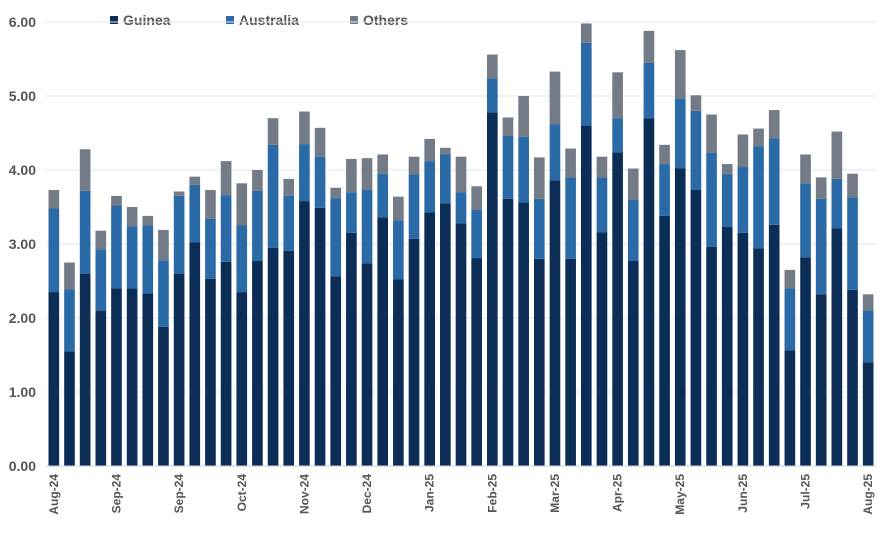 Image resolution: width=884 pixels, height=538 pixels. I want to click on y-tick-label: 5.00, so click(22, 96).